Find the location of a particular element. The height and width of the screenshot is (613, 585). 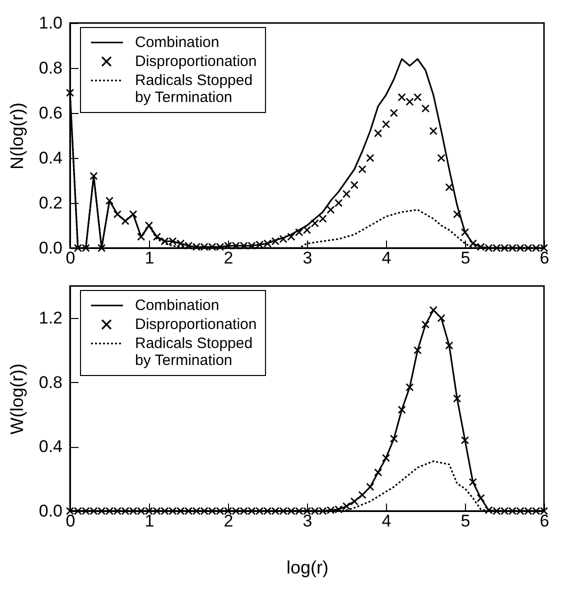

y-axis-title: N(log(r)) is located at coordinates (16, 136).